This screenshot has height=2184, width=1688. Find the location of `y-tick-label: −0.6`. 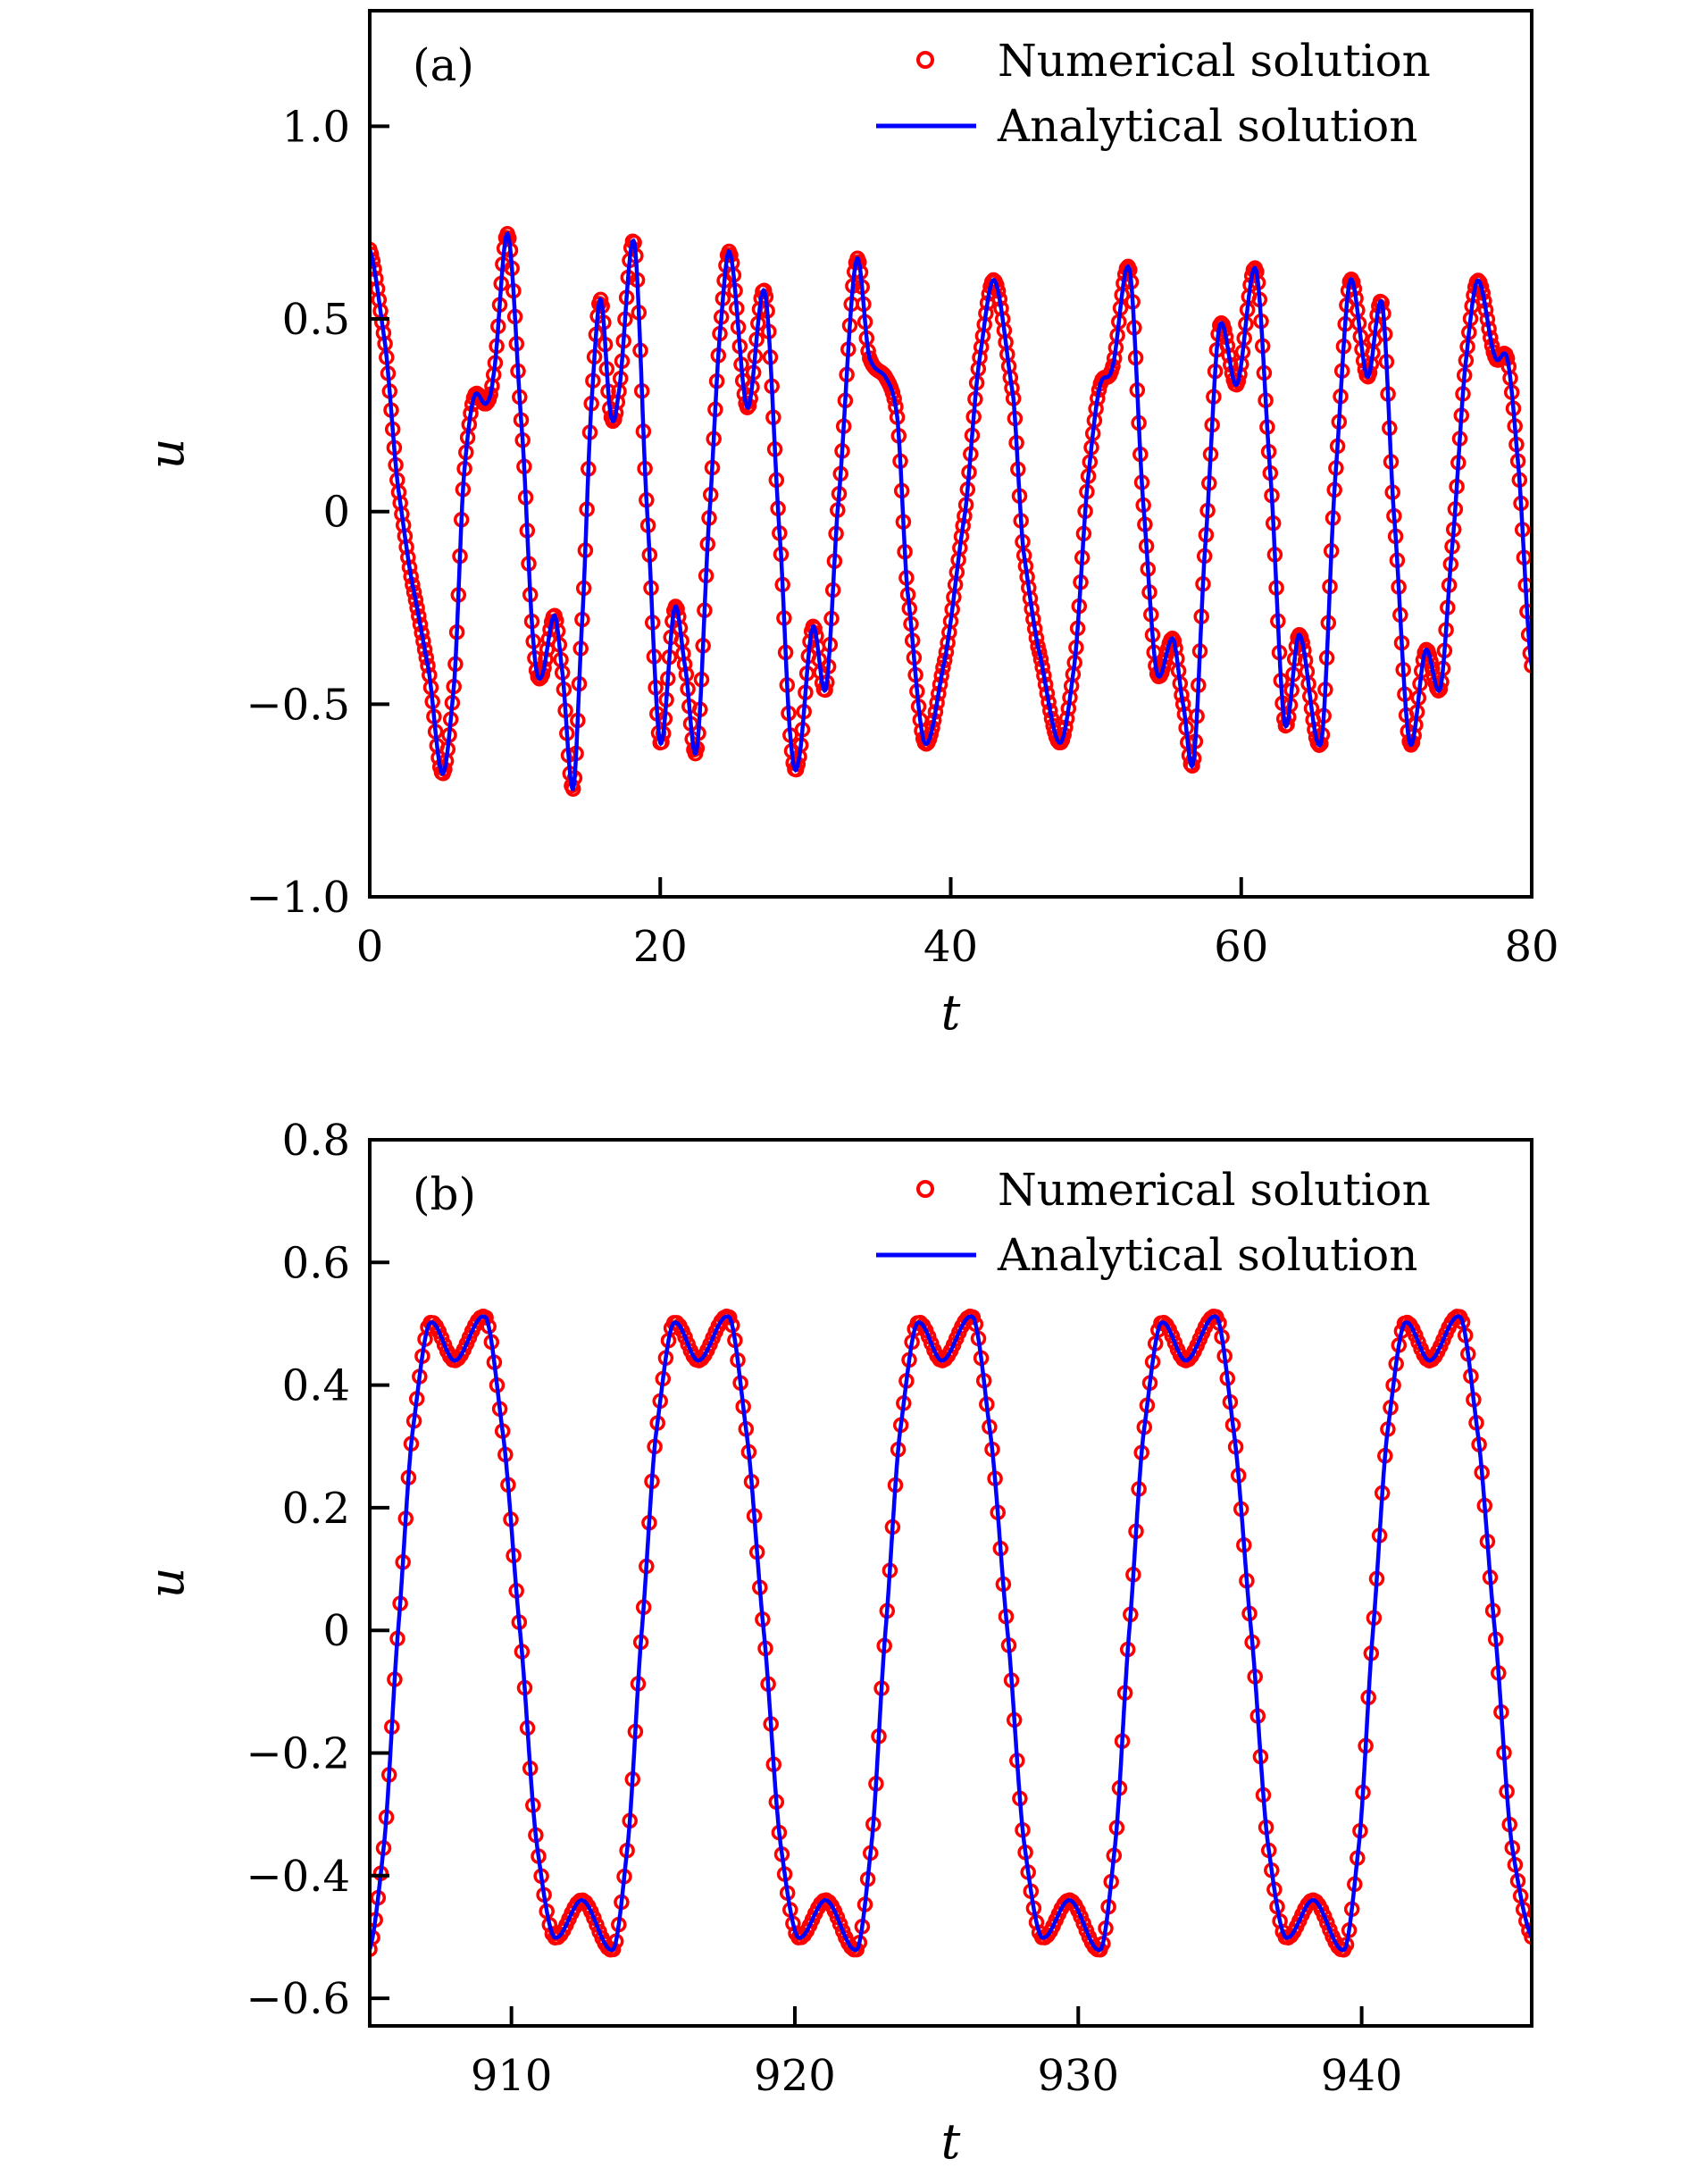

y-tick-label: −0.6 is located at coordinates (298, 1999).